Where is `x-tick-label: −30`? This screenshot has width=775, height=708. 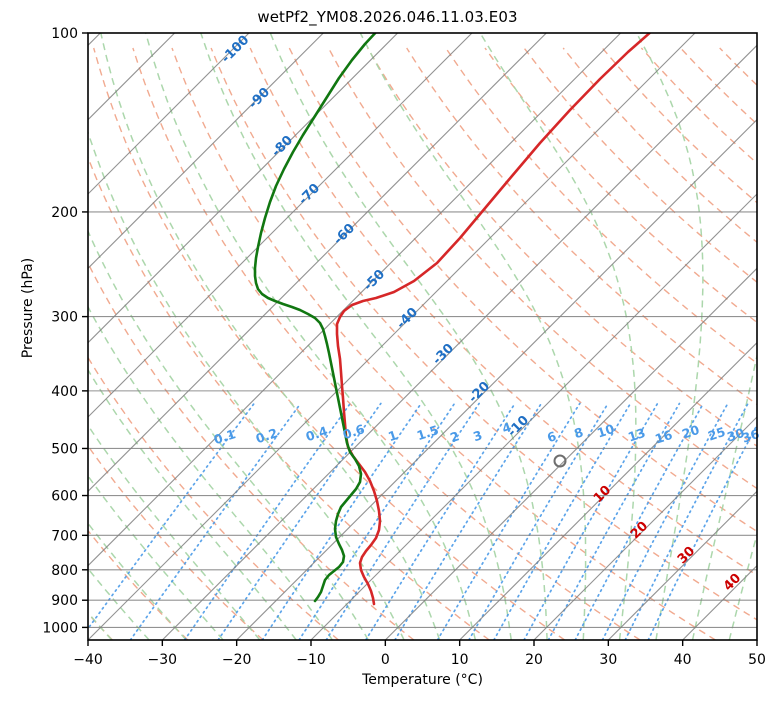
x-tick-label: −30 is located at coordinates (163, 660).